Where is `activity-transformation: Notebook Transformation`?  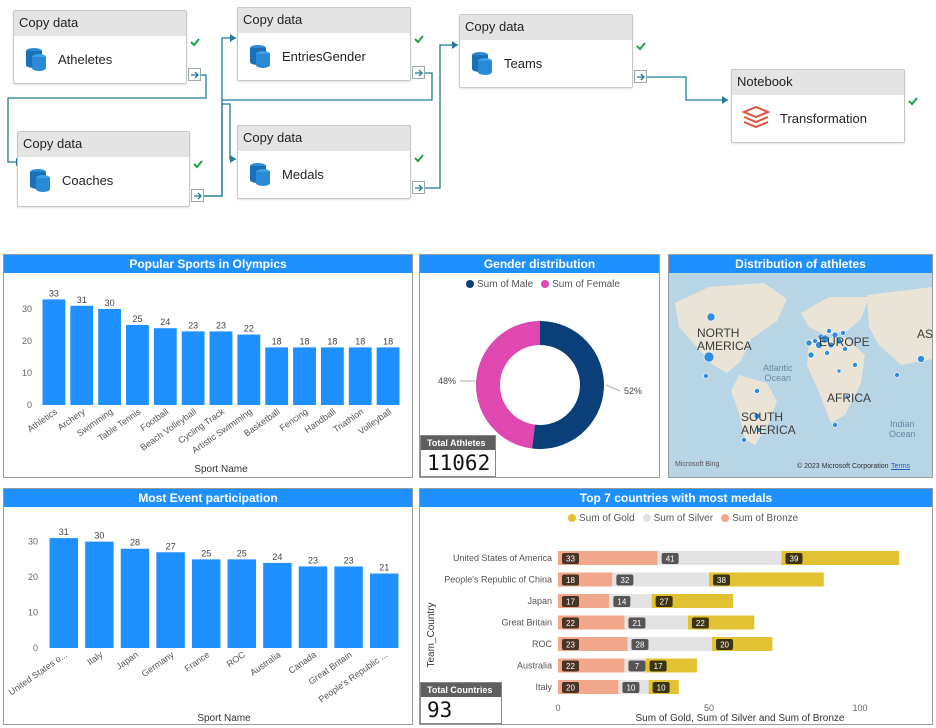
activity-transformation: Notebook Transformation is located at coordinates (818, 106).